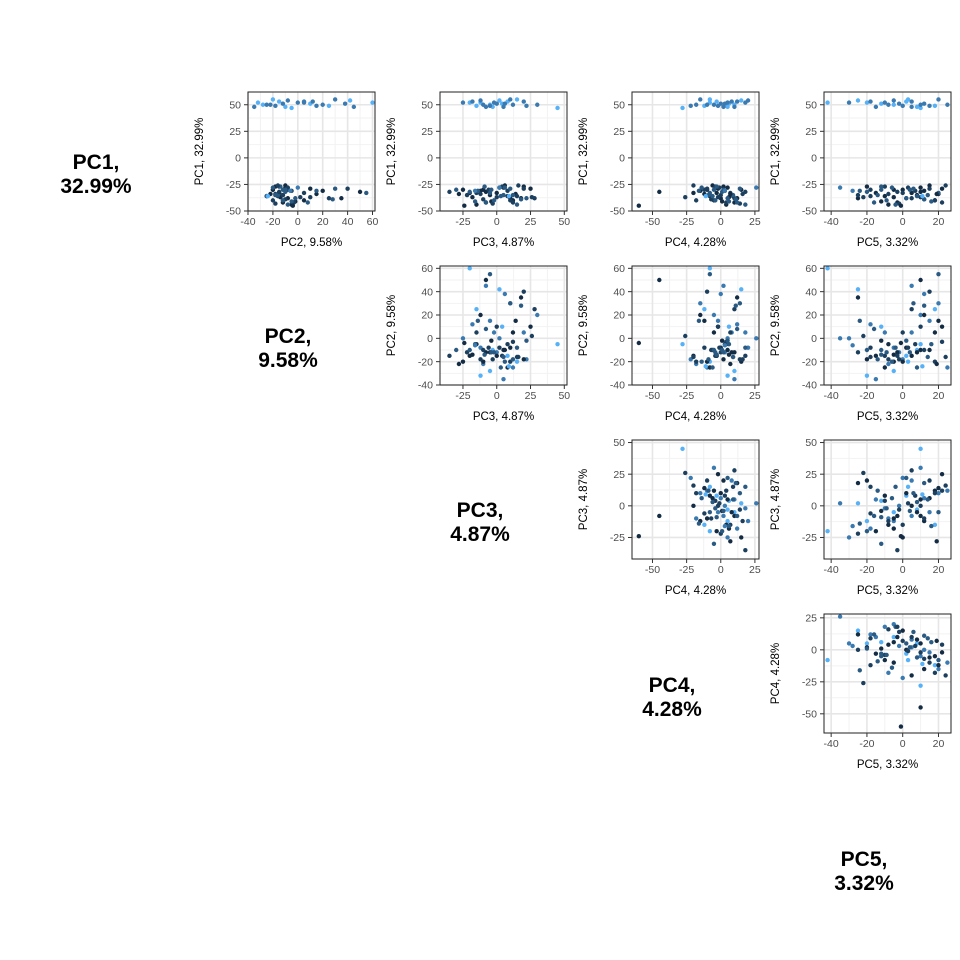  Describe the element at coordinates (425, 212) in the screenshot. I see `y-tick-label: -50` at that location.